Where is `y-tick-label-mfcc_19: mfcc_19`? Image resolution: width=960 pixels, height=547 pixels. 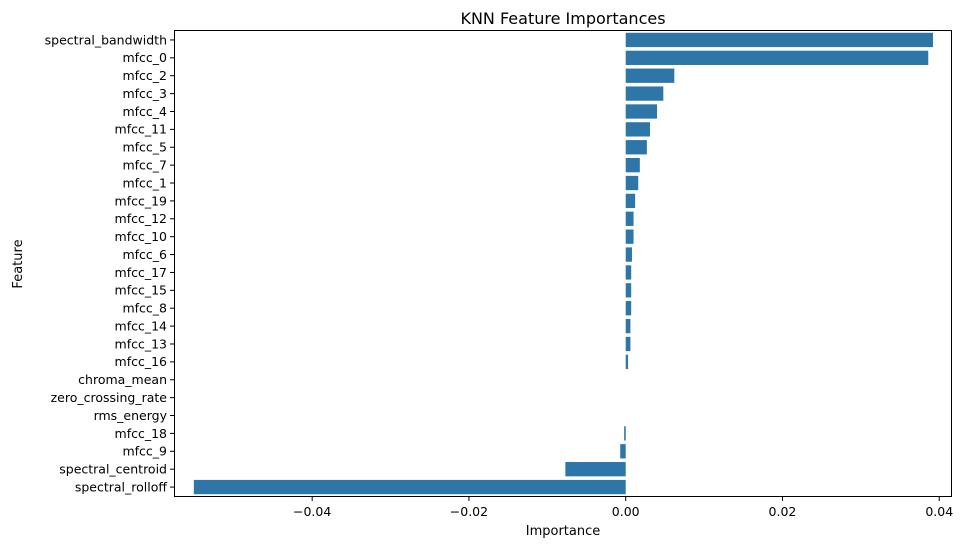 y-tick-label-mfcc_19: mfcc_19 is located at coordinates (141, 200).